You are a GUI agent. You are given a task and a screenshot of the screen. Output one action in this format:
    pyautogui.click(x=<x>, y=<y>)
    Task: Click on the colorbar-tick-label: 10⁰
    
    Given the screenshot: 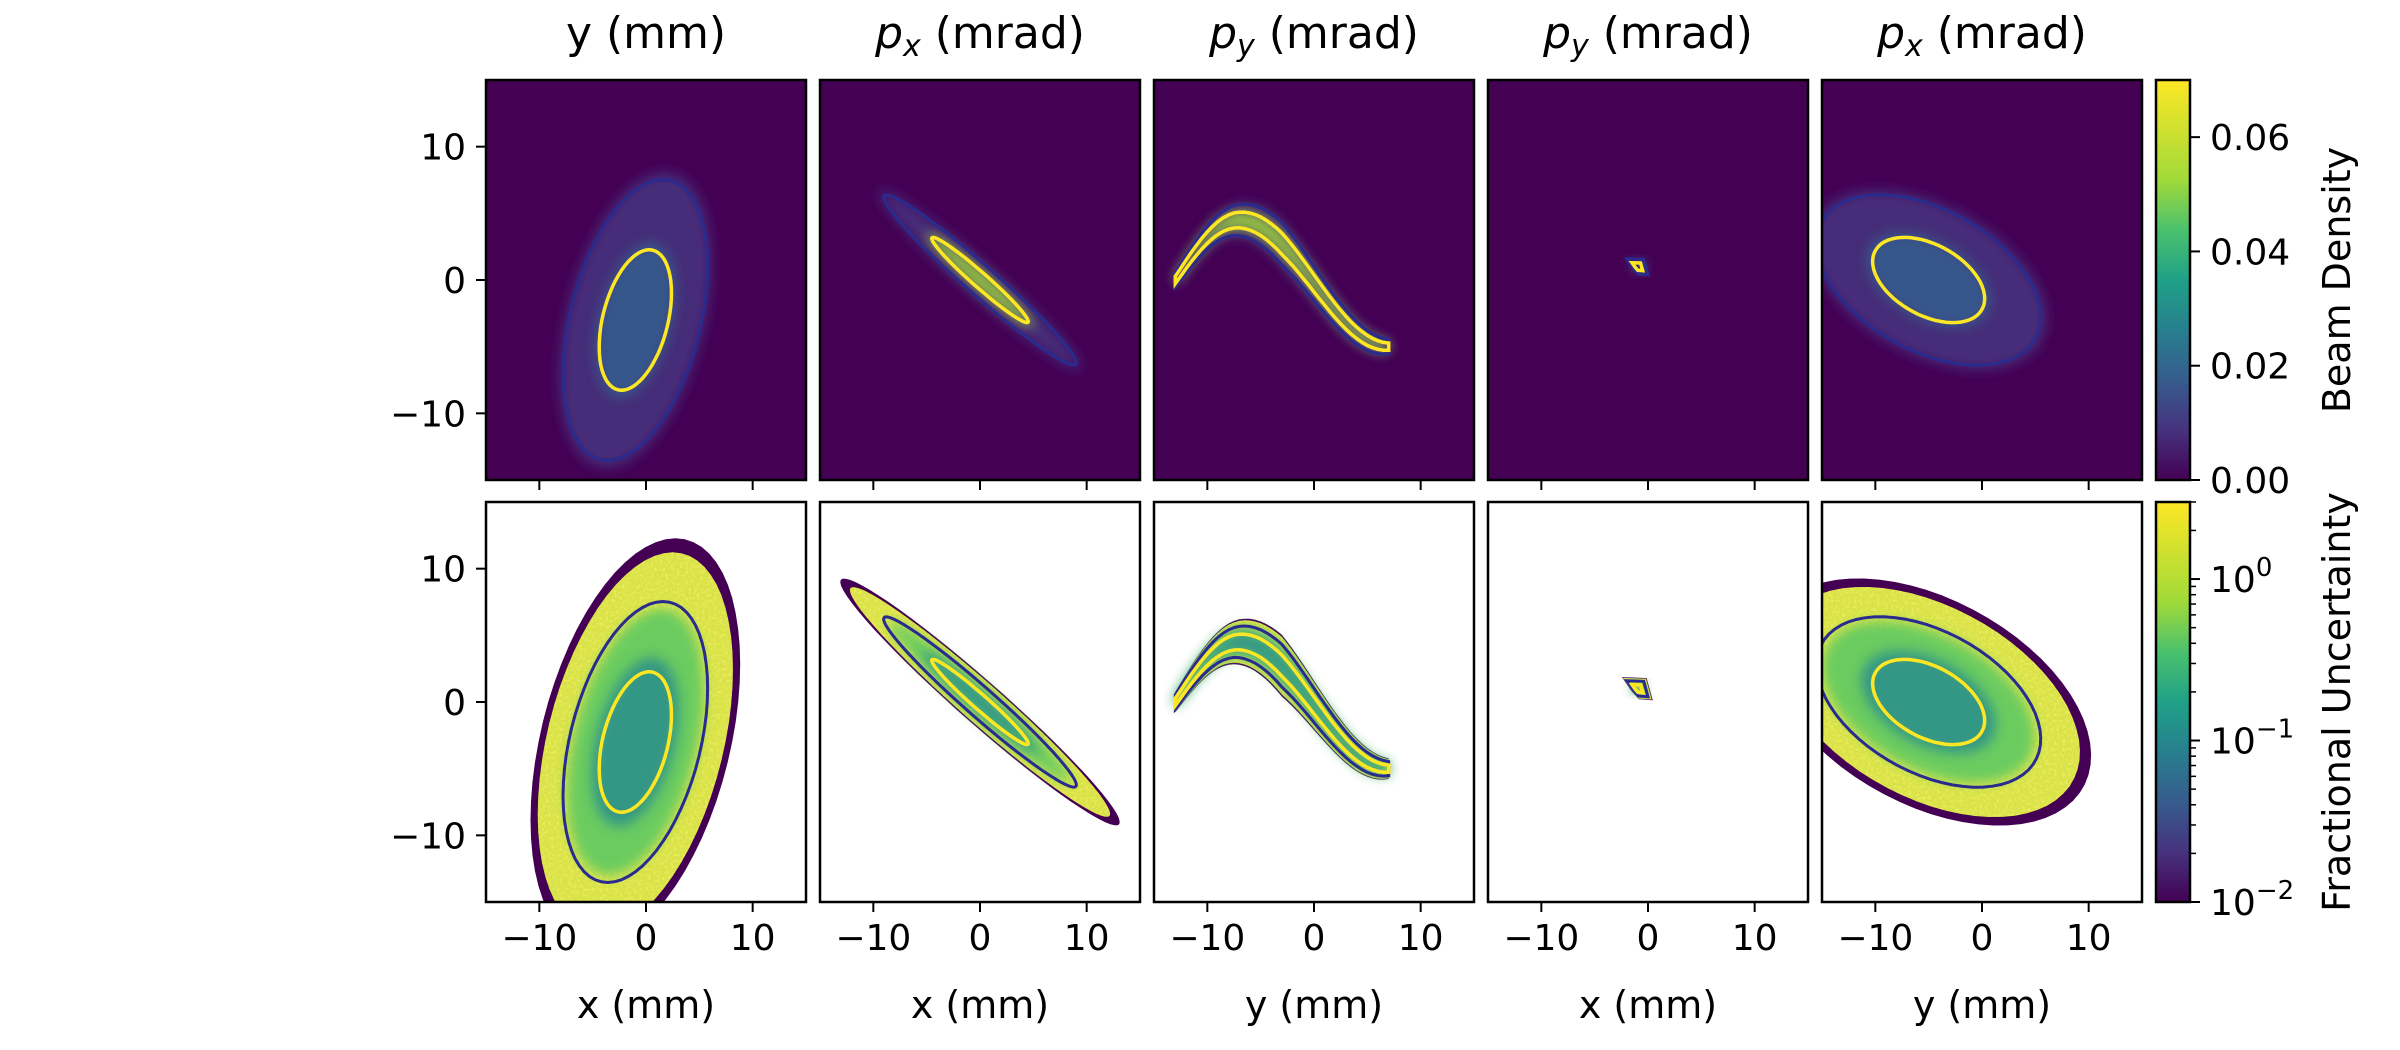 What is the action you would take?
    pyautogui.click(x=2241, y=577)
    